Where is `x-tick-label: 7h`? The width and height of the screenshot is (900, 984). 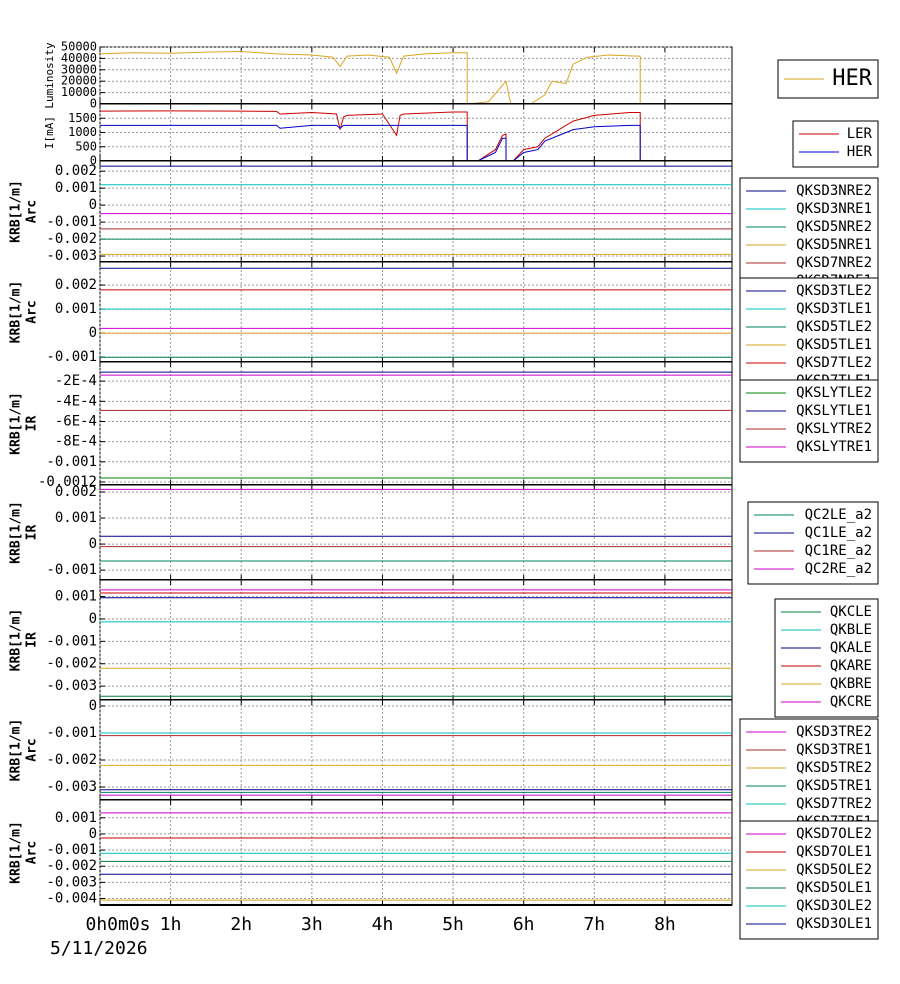 x-tick-label: 7h is located at coordinates (594, 924).